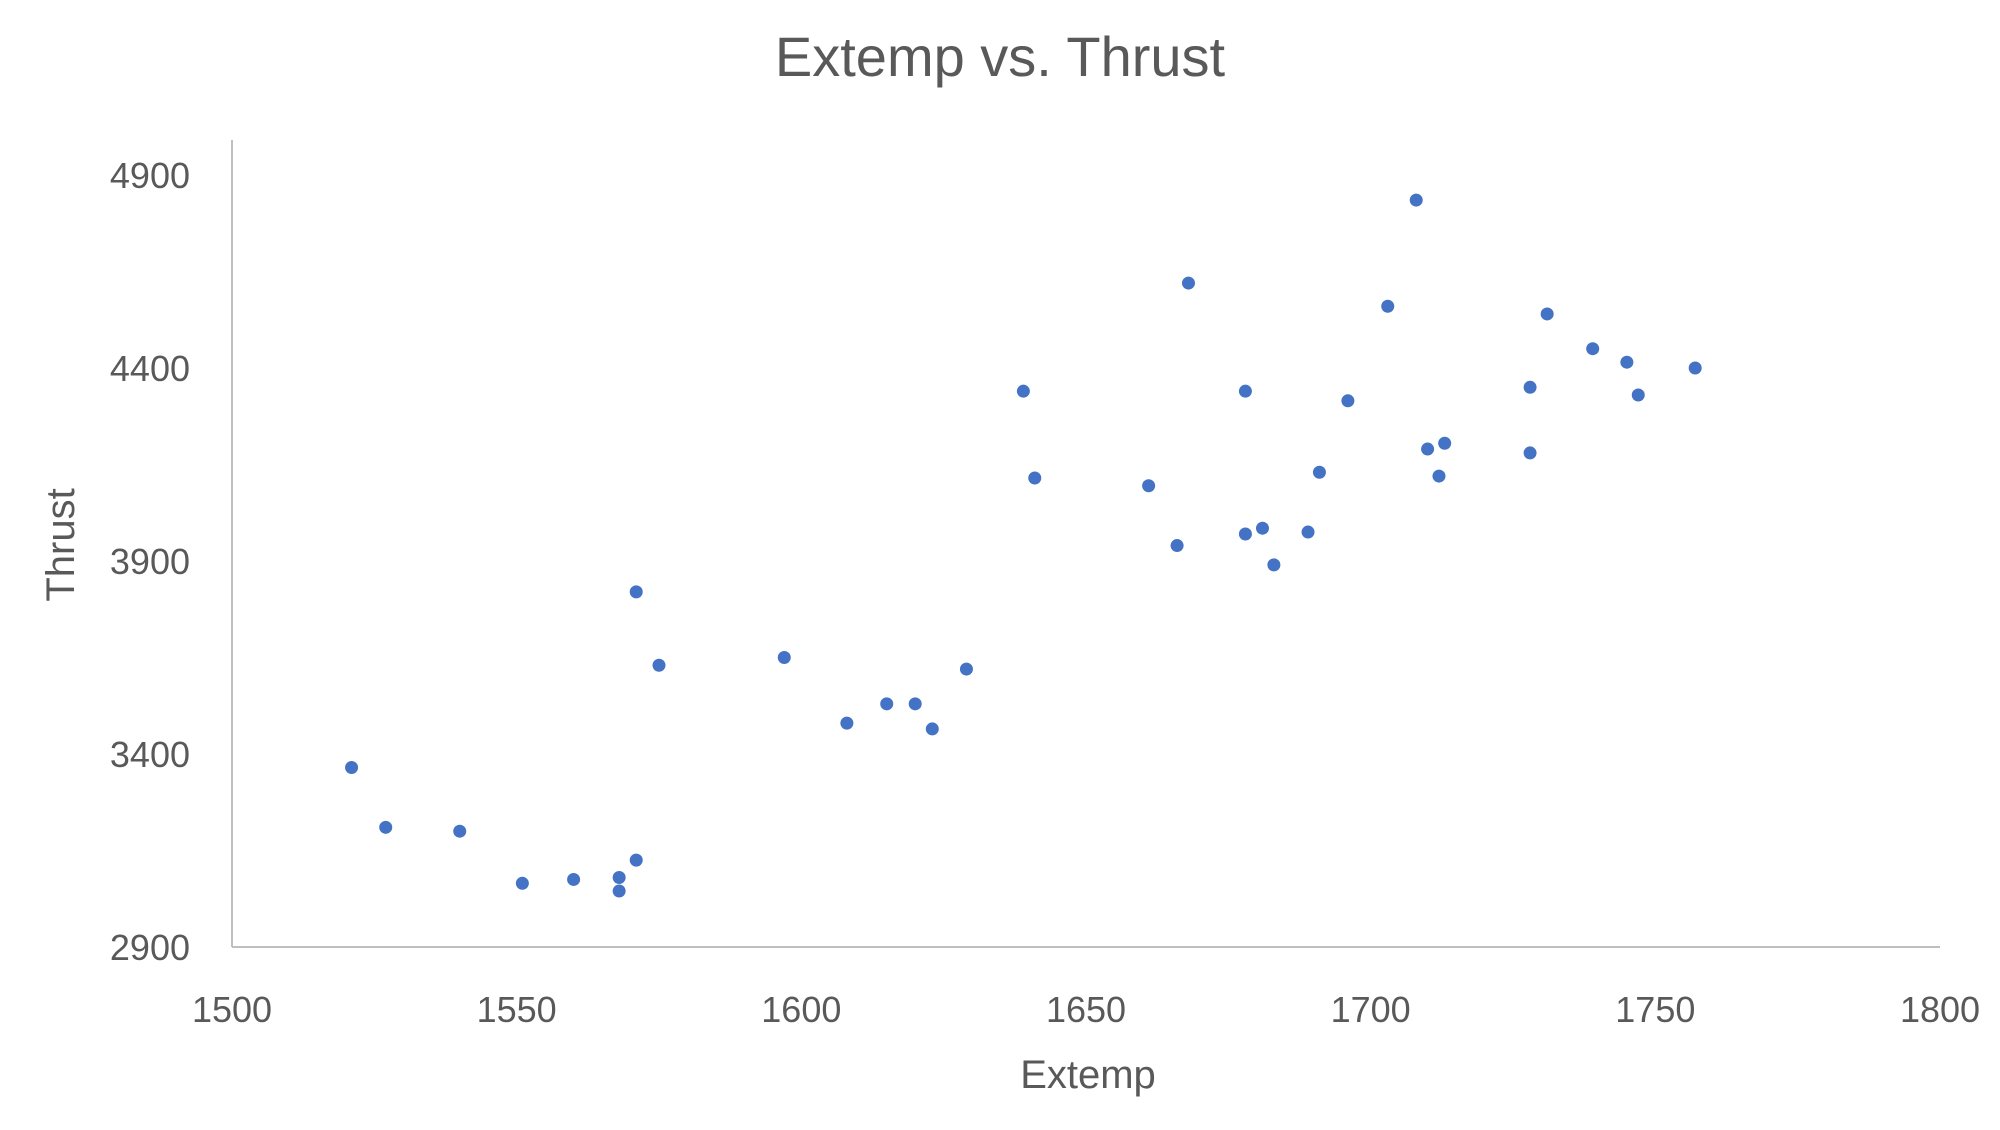 The height and width of the screenshot is (1130, 2000). I want to click on x-tick-label: 1600, so click(801, 1009).